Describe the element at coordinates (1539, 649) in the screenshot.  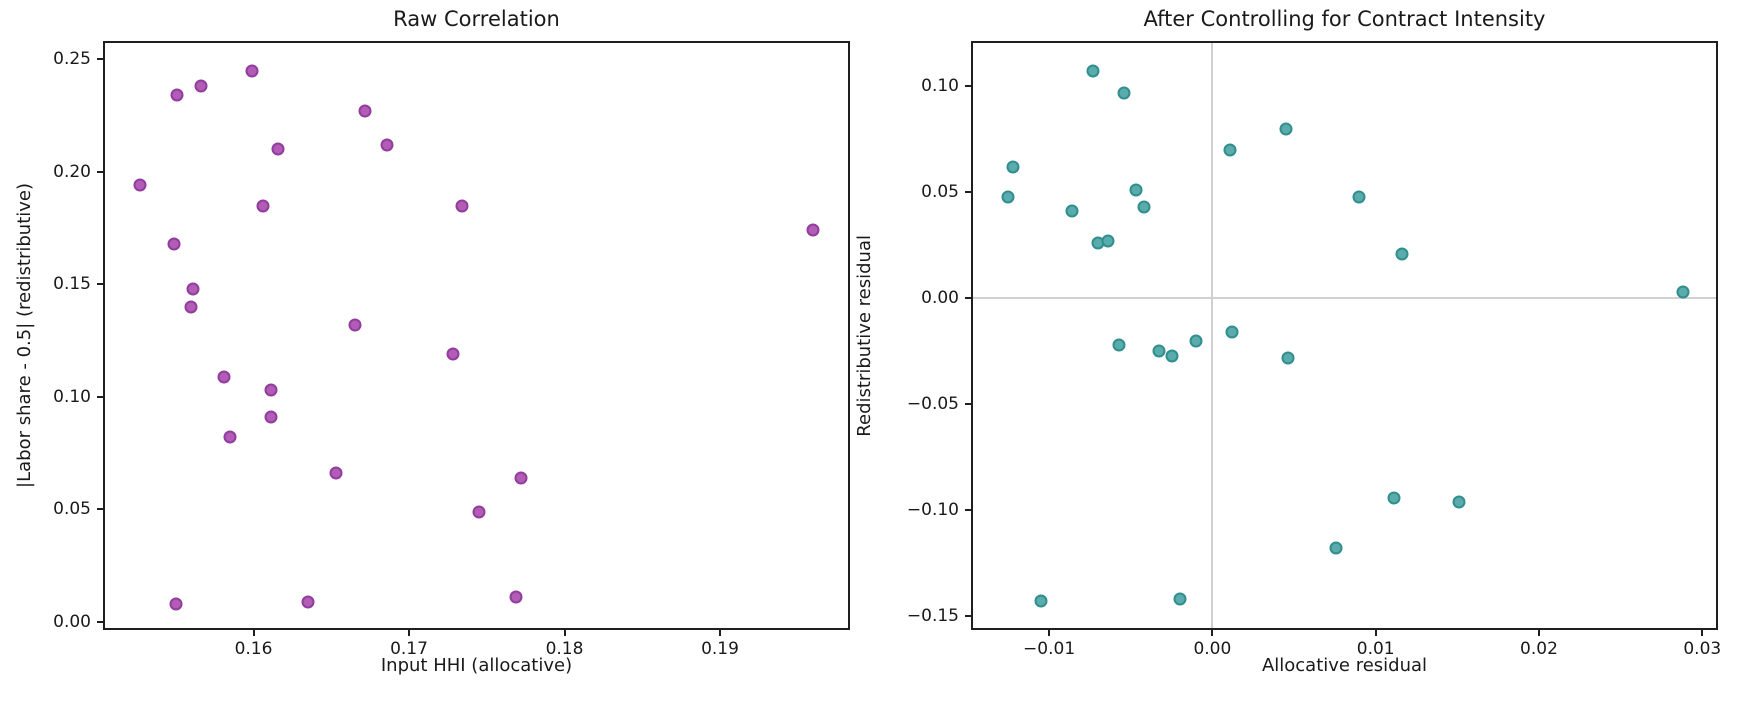
I see `x-tick-label: 0.02` at that location.